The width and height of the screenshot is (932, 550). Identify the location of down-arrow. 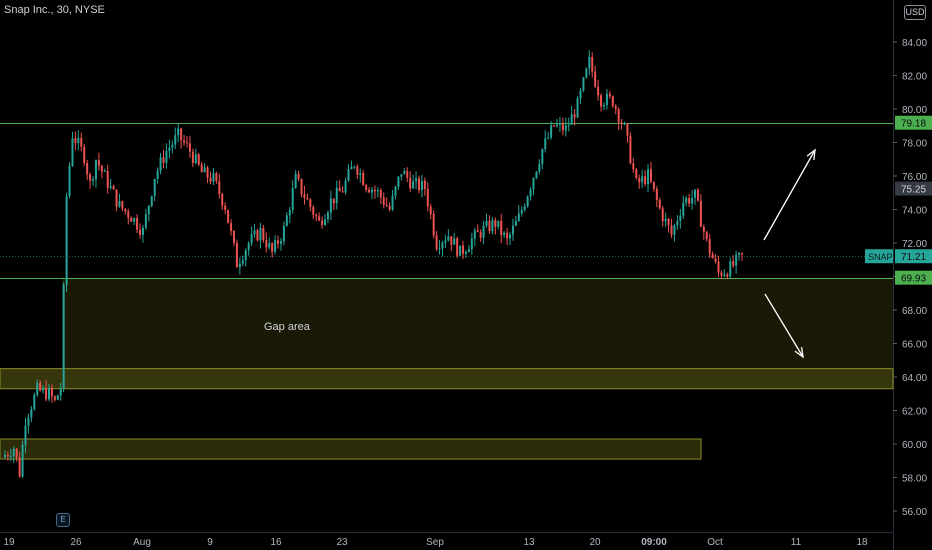
(784, 325).